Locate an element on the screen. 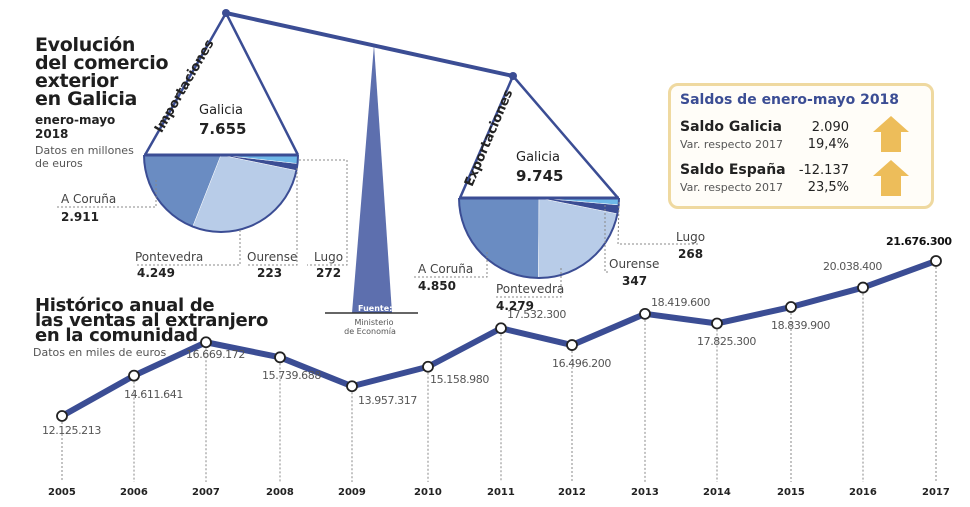 The image size is (970, 507). x-tick-2013: 2013 is located at coordinates (645, 492).